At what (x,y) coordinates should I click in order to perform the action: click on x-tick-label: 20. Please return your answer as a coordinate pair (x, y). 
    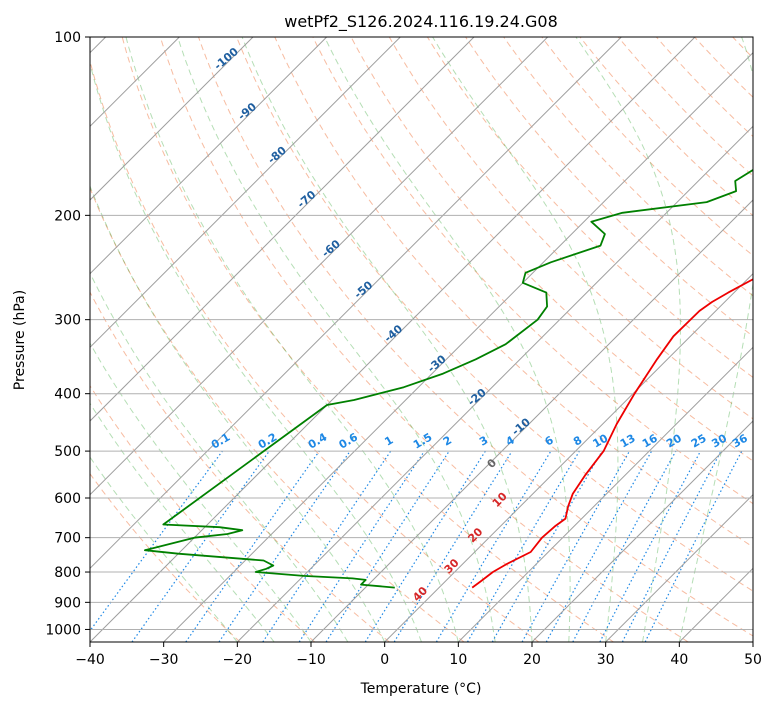
    Looking at the image, I should click on (532, 660).